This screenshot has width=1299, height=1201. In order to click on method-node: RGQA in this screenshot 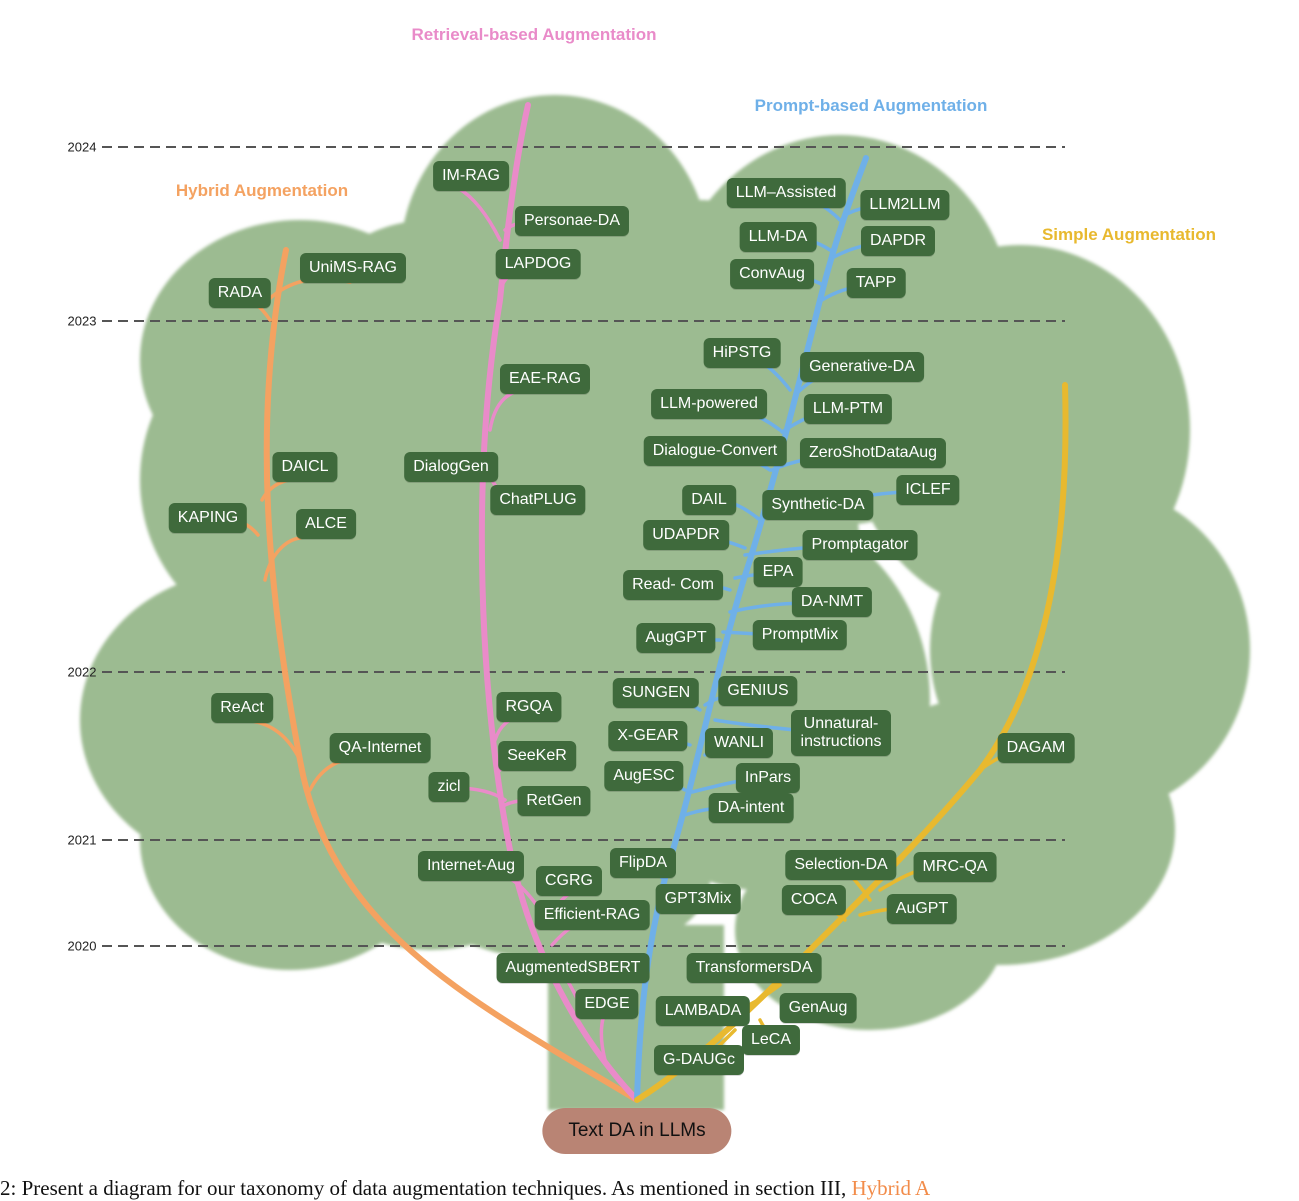, I will do `click(529, 707)`.